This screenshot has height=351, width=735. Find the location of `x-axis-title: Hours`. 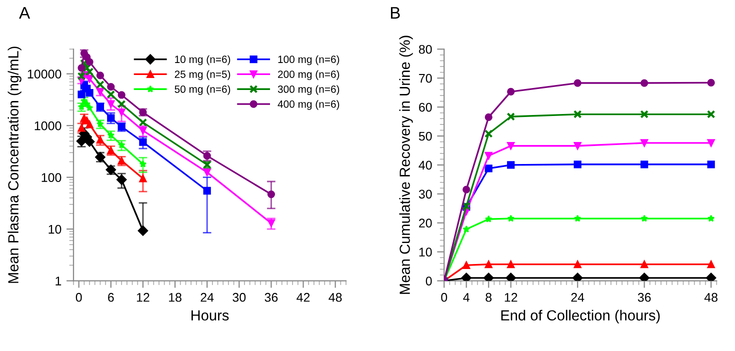

x-axis-title: Hours is located at coordinates (210, 315).